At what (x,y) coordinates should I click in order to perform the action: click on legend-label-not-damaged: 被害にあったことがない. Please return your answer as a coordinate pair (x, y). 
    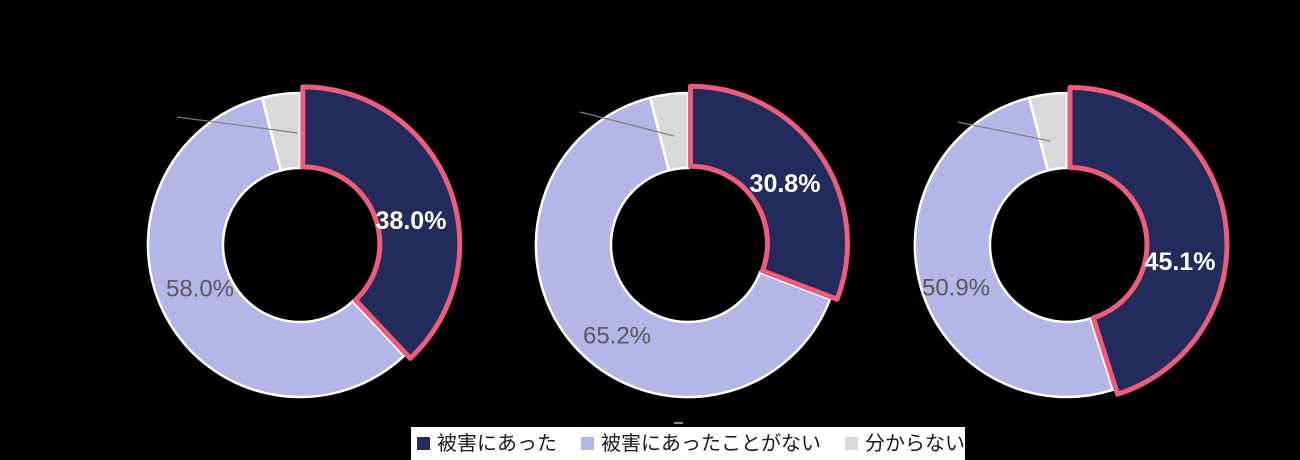
    Looking at the image, I should click on (711, 443).